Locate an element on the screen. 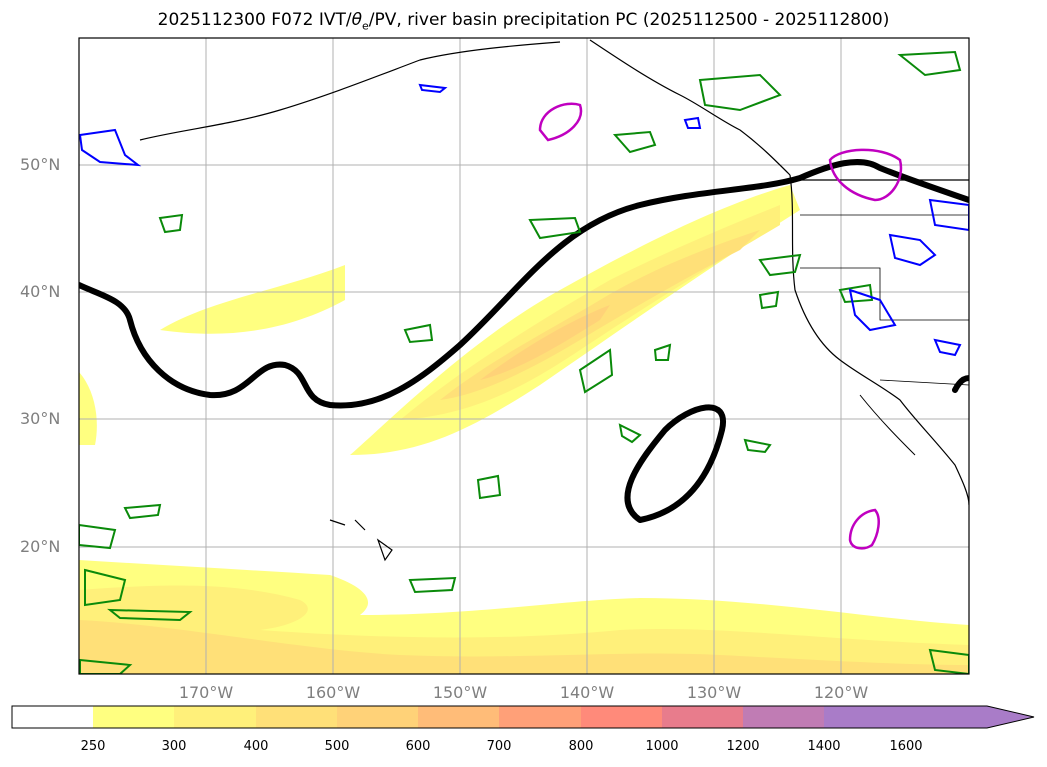 The height and width of the screenshot is (767, 1047). lon-label-150w: 150°W is located at coordinates (460, 692).